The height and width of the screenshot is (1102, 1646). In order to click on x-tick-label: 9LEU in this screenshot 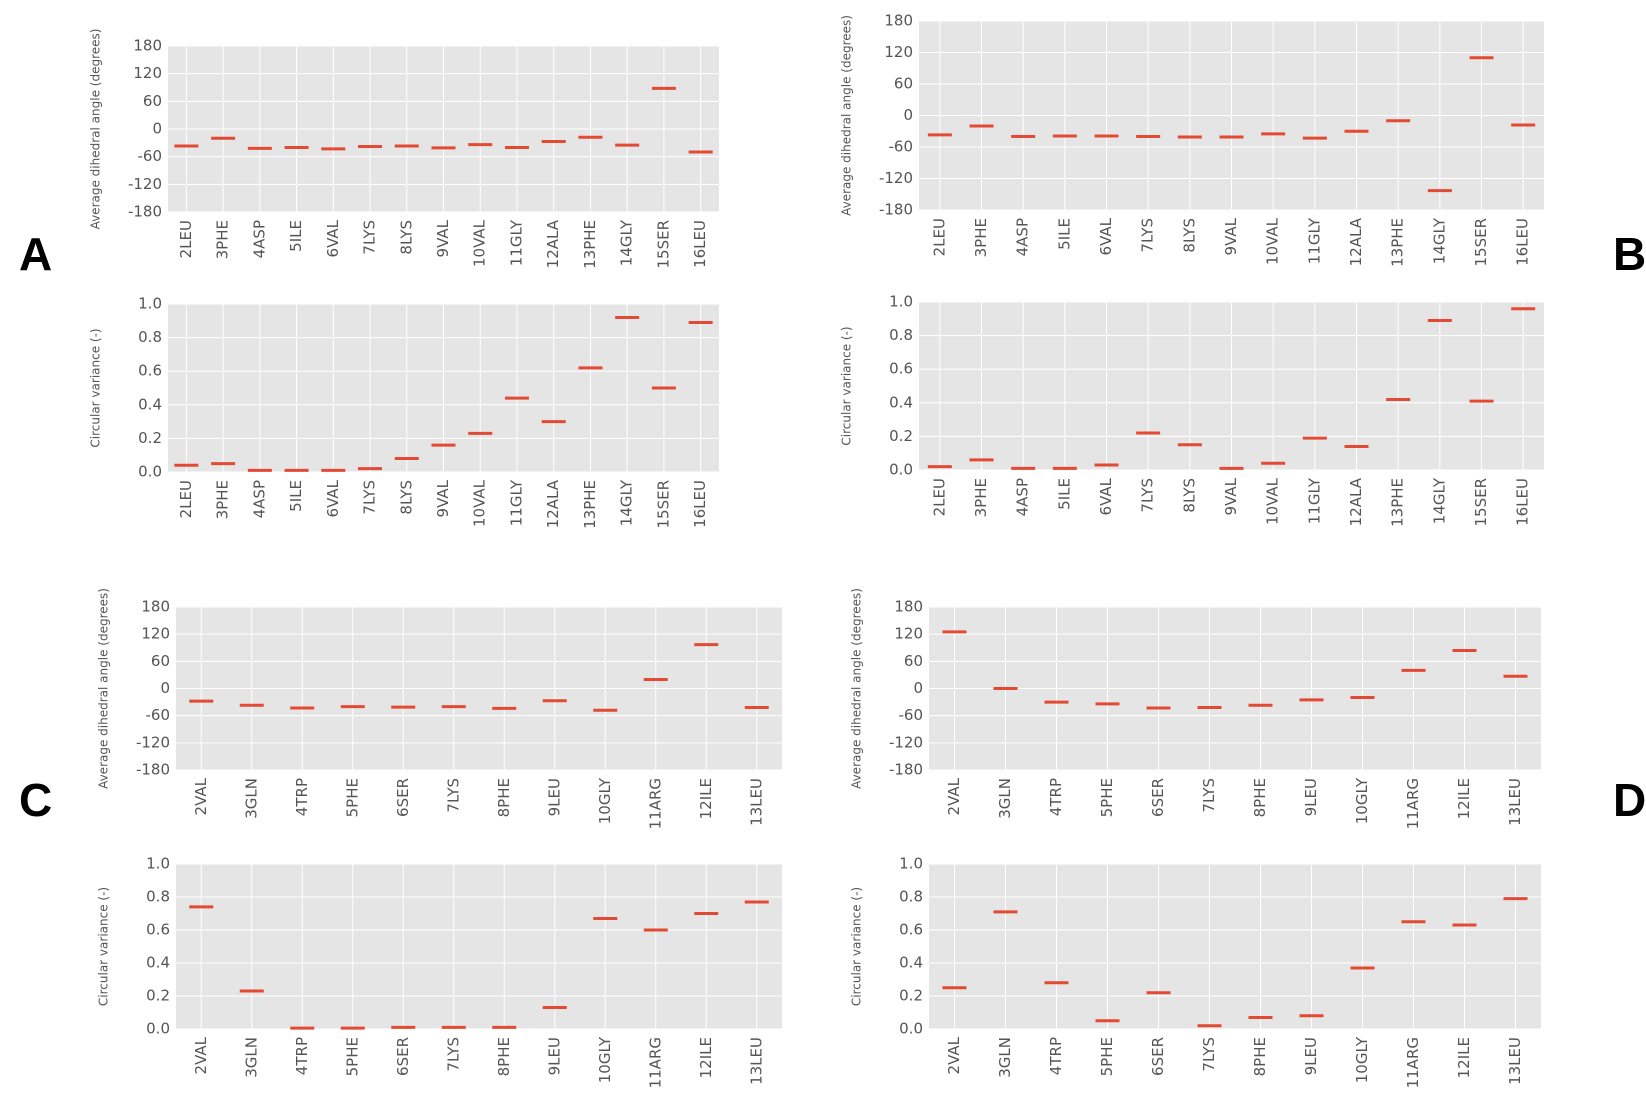, I will do `click(1311, 797)`.